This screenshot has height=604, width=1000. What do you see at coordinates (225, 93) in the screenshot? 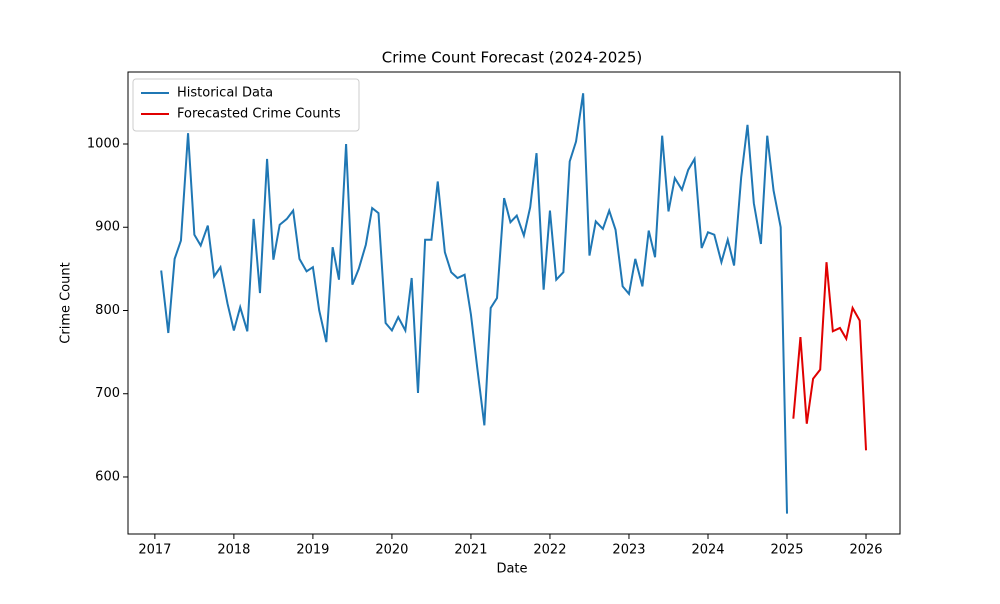
I see `legend-label: Historical Data` at bounding box center [225, 93].